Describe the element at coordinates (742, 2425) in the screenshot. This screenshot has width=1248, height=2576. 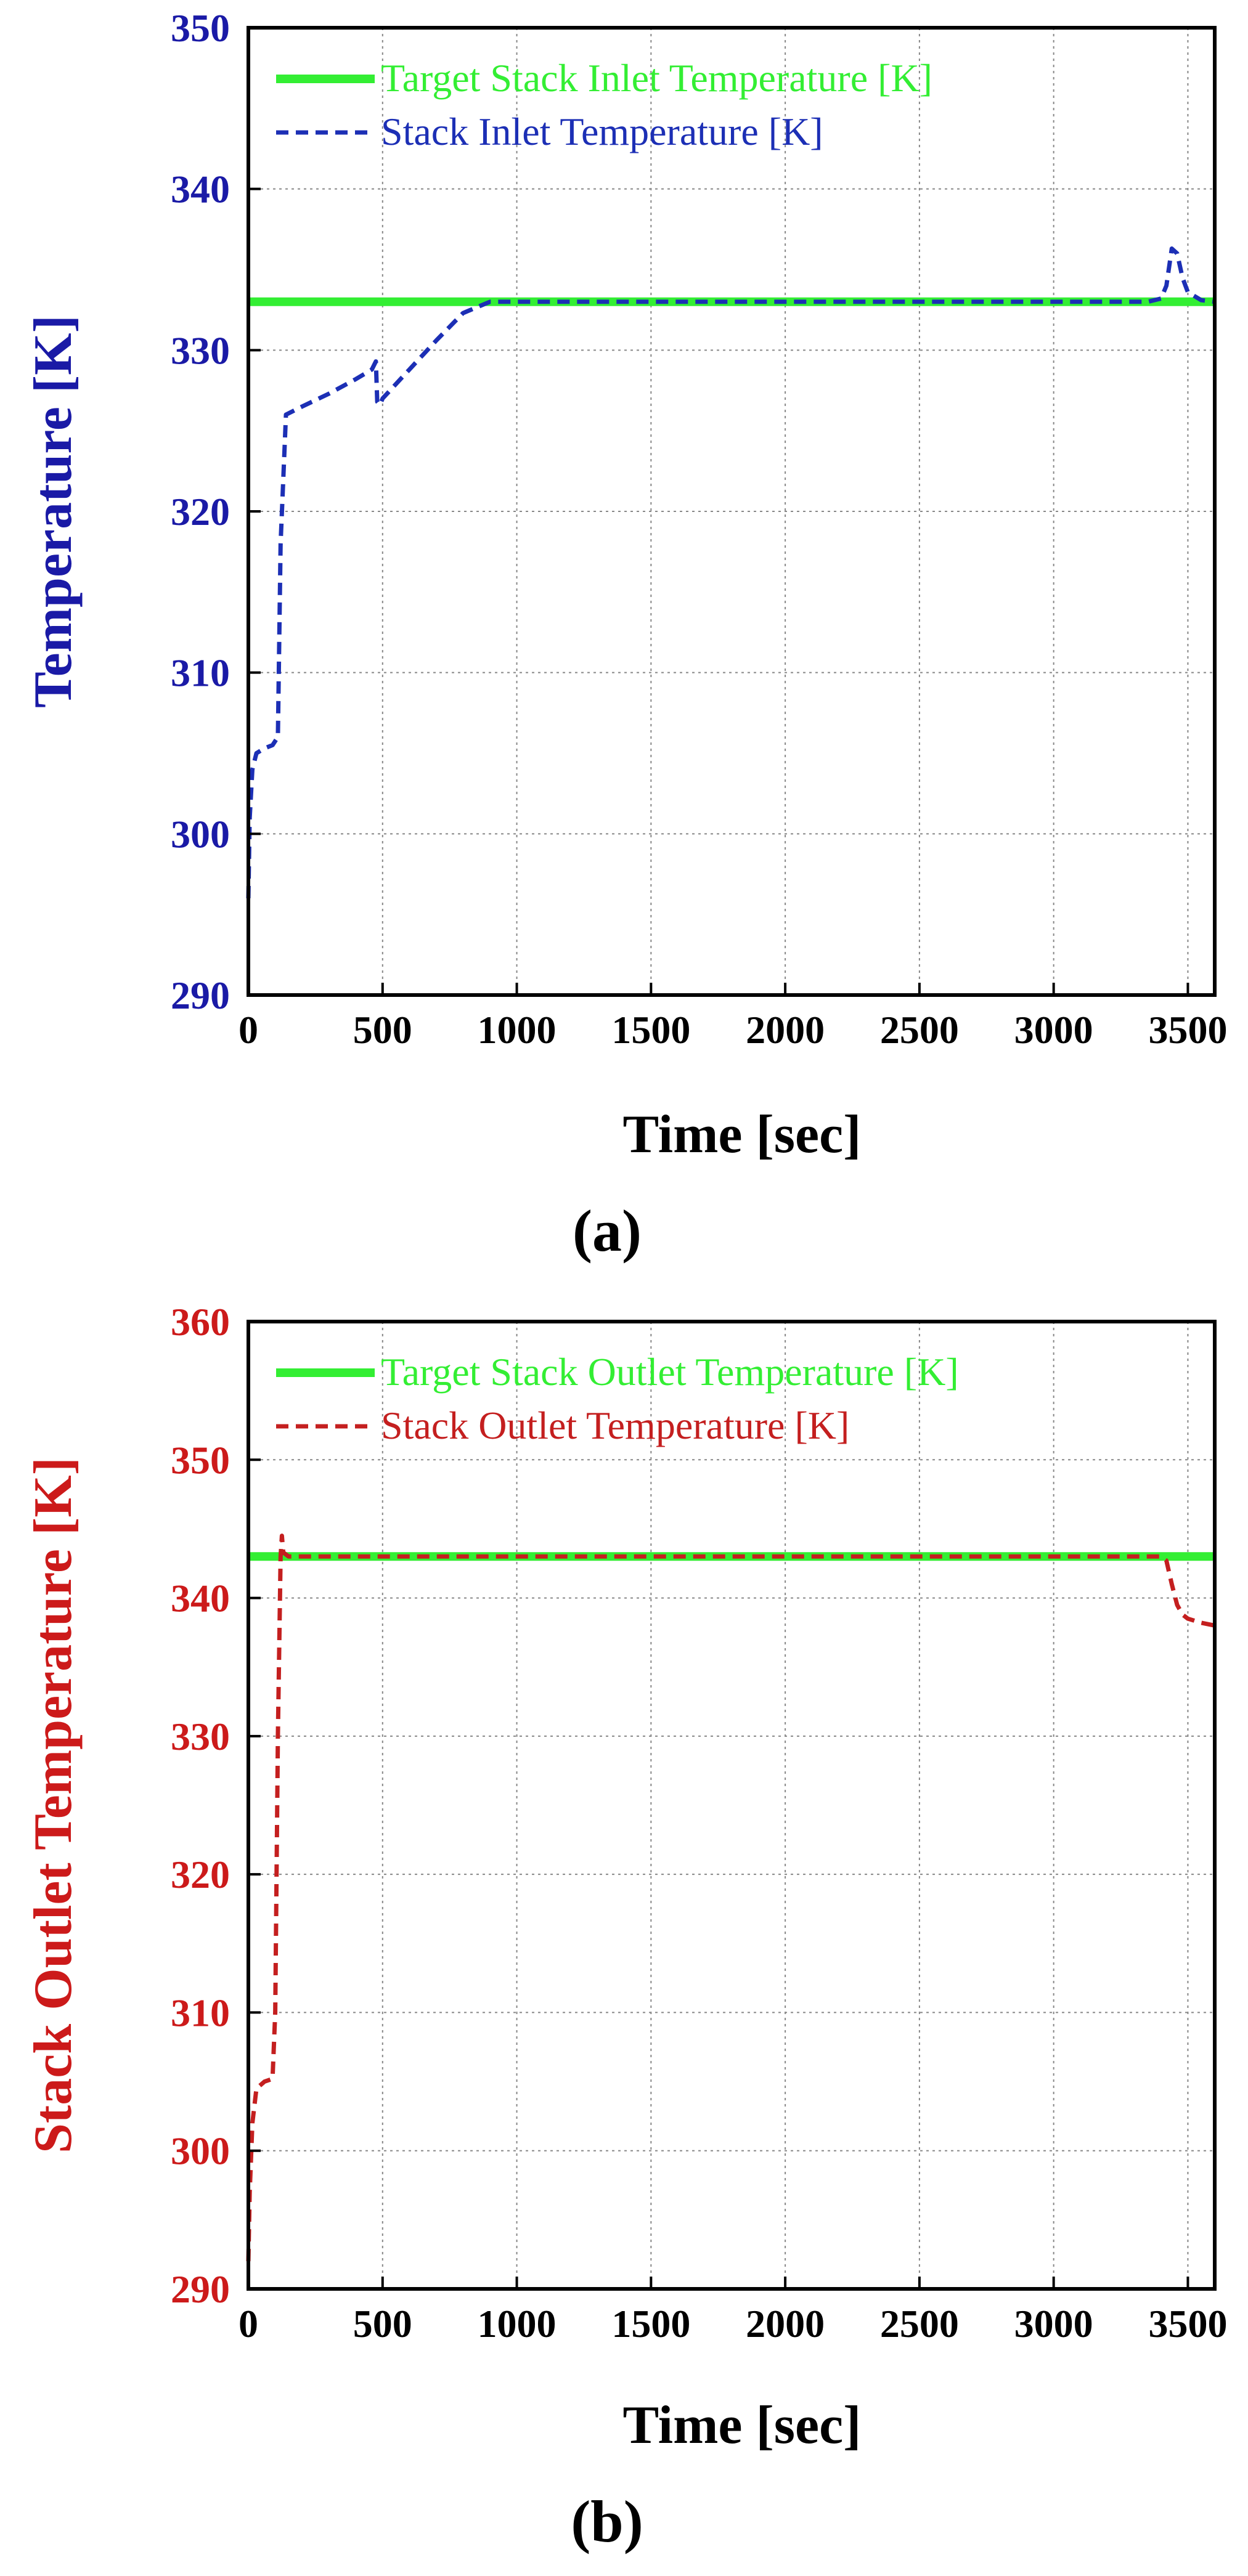
I see `panel-b-x-axis-title: Time [sec]` at that location.